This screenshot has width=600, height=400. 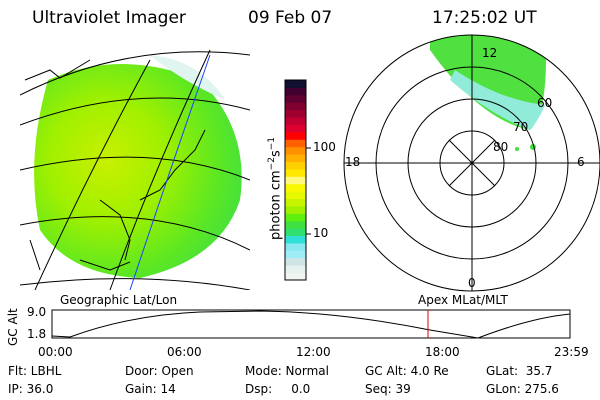 What do you see at coordinates (407, 371) in the screenshot?
I see `info-field: GC Alt: 4.0 Re` at bounding box center [407, 371].